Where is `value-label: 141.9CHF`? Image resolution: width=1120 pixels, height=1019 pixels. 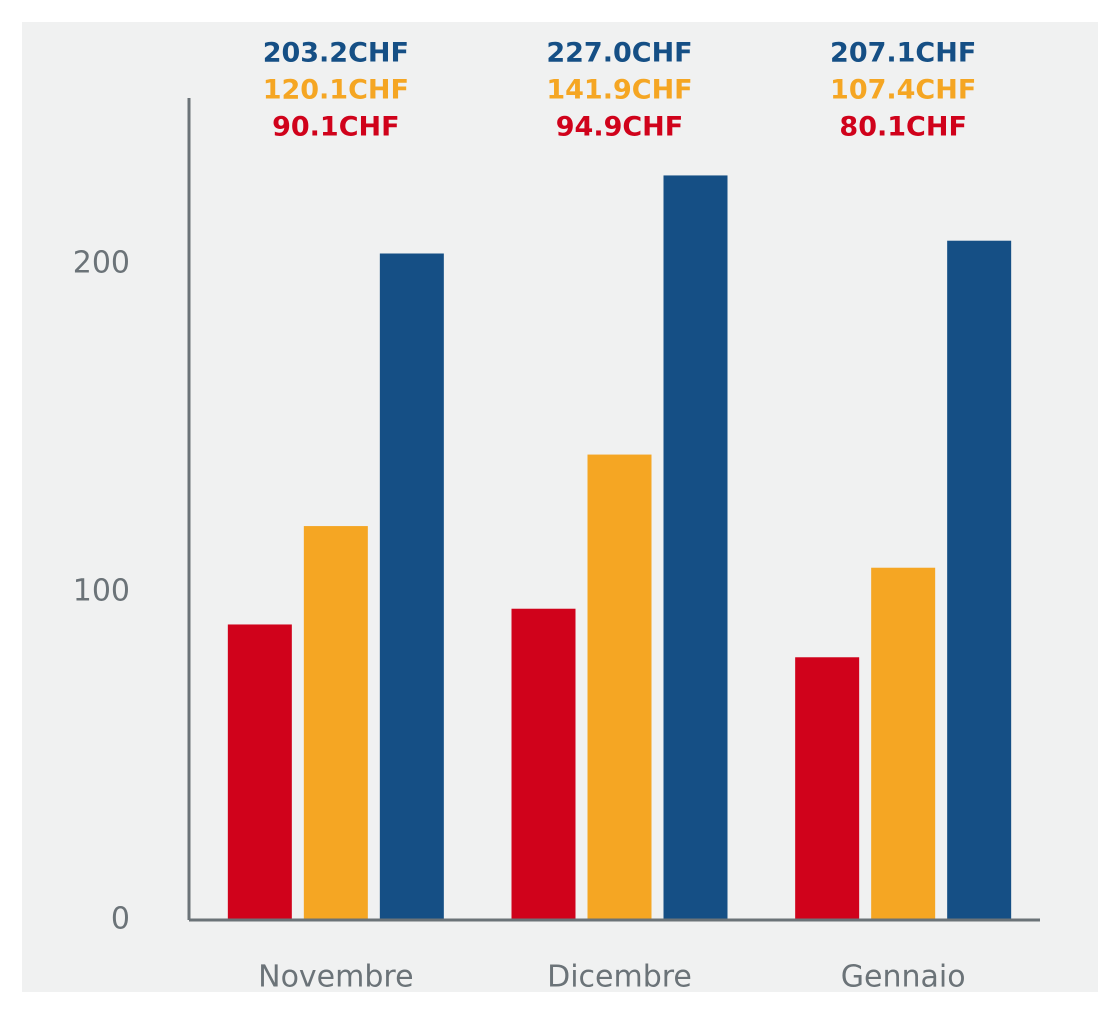 value-label: 141.9CHF is located at coordinates (619, 90).